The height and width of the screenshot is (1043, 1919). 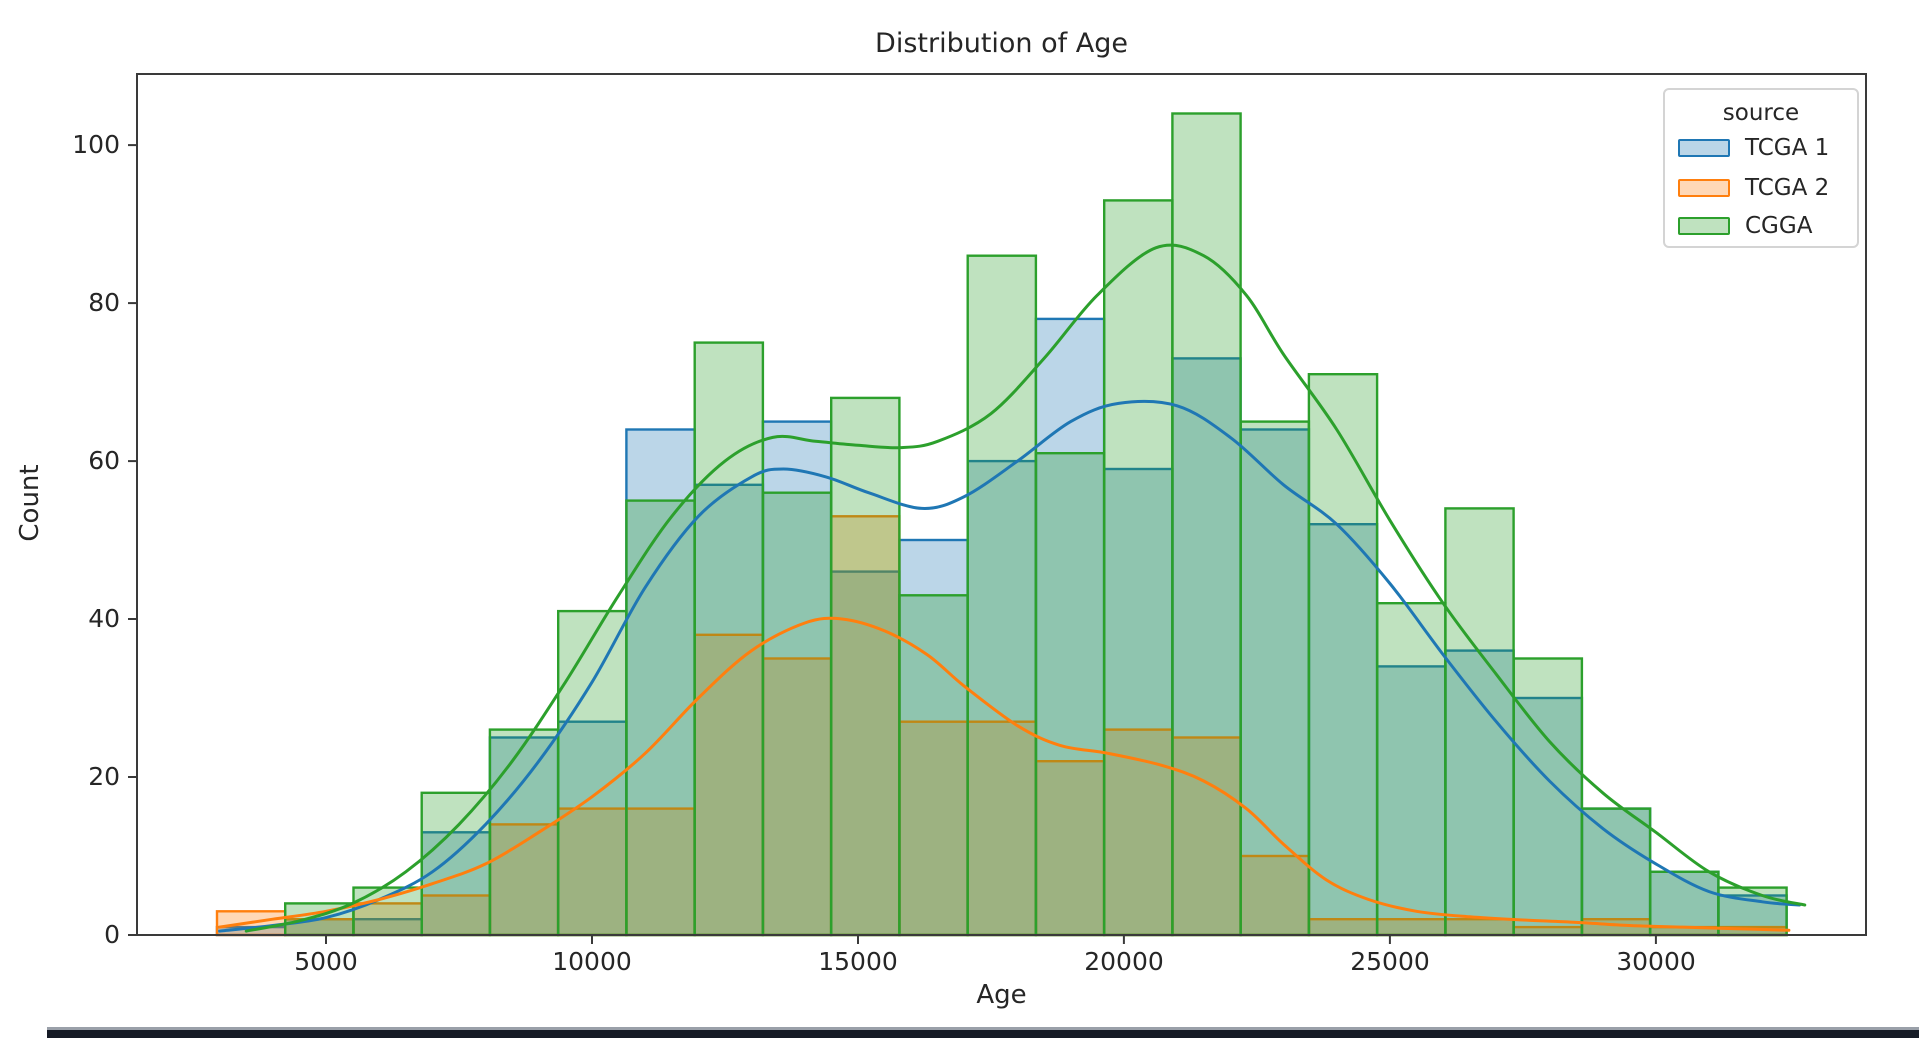 What do you see at coordinates (1704, 226) in the screenshot?
I see `legend-swatch-cgga` at bounding box center [1704, 226].